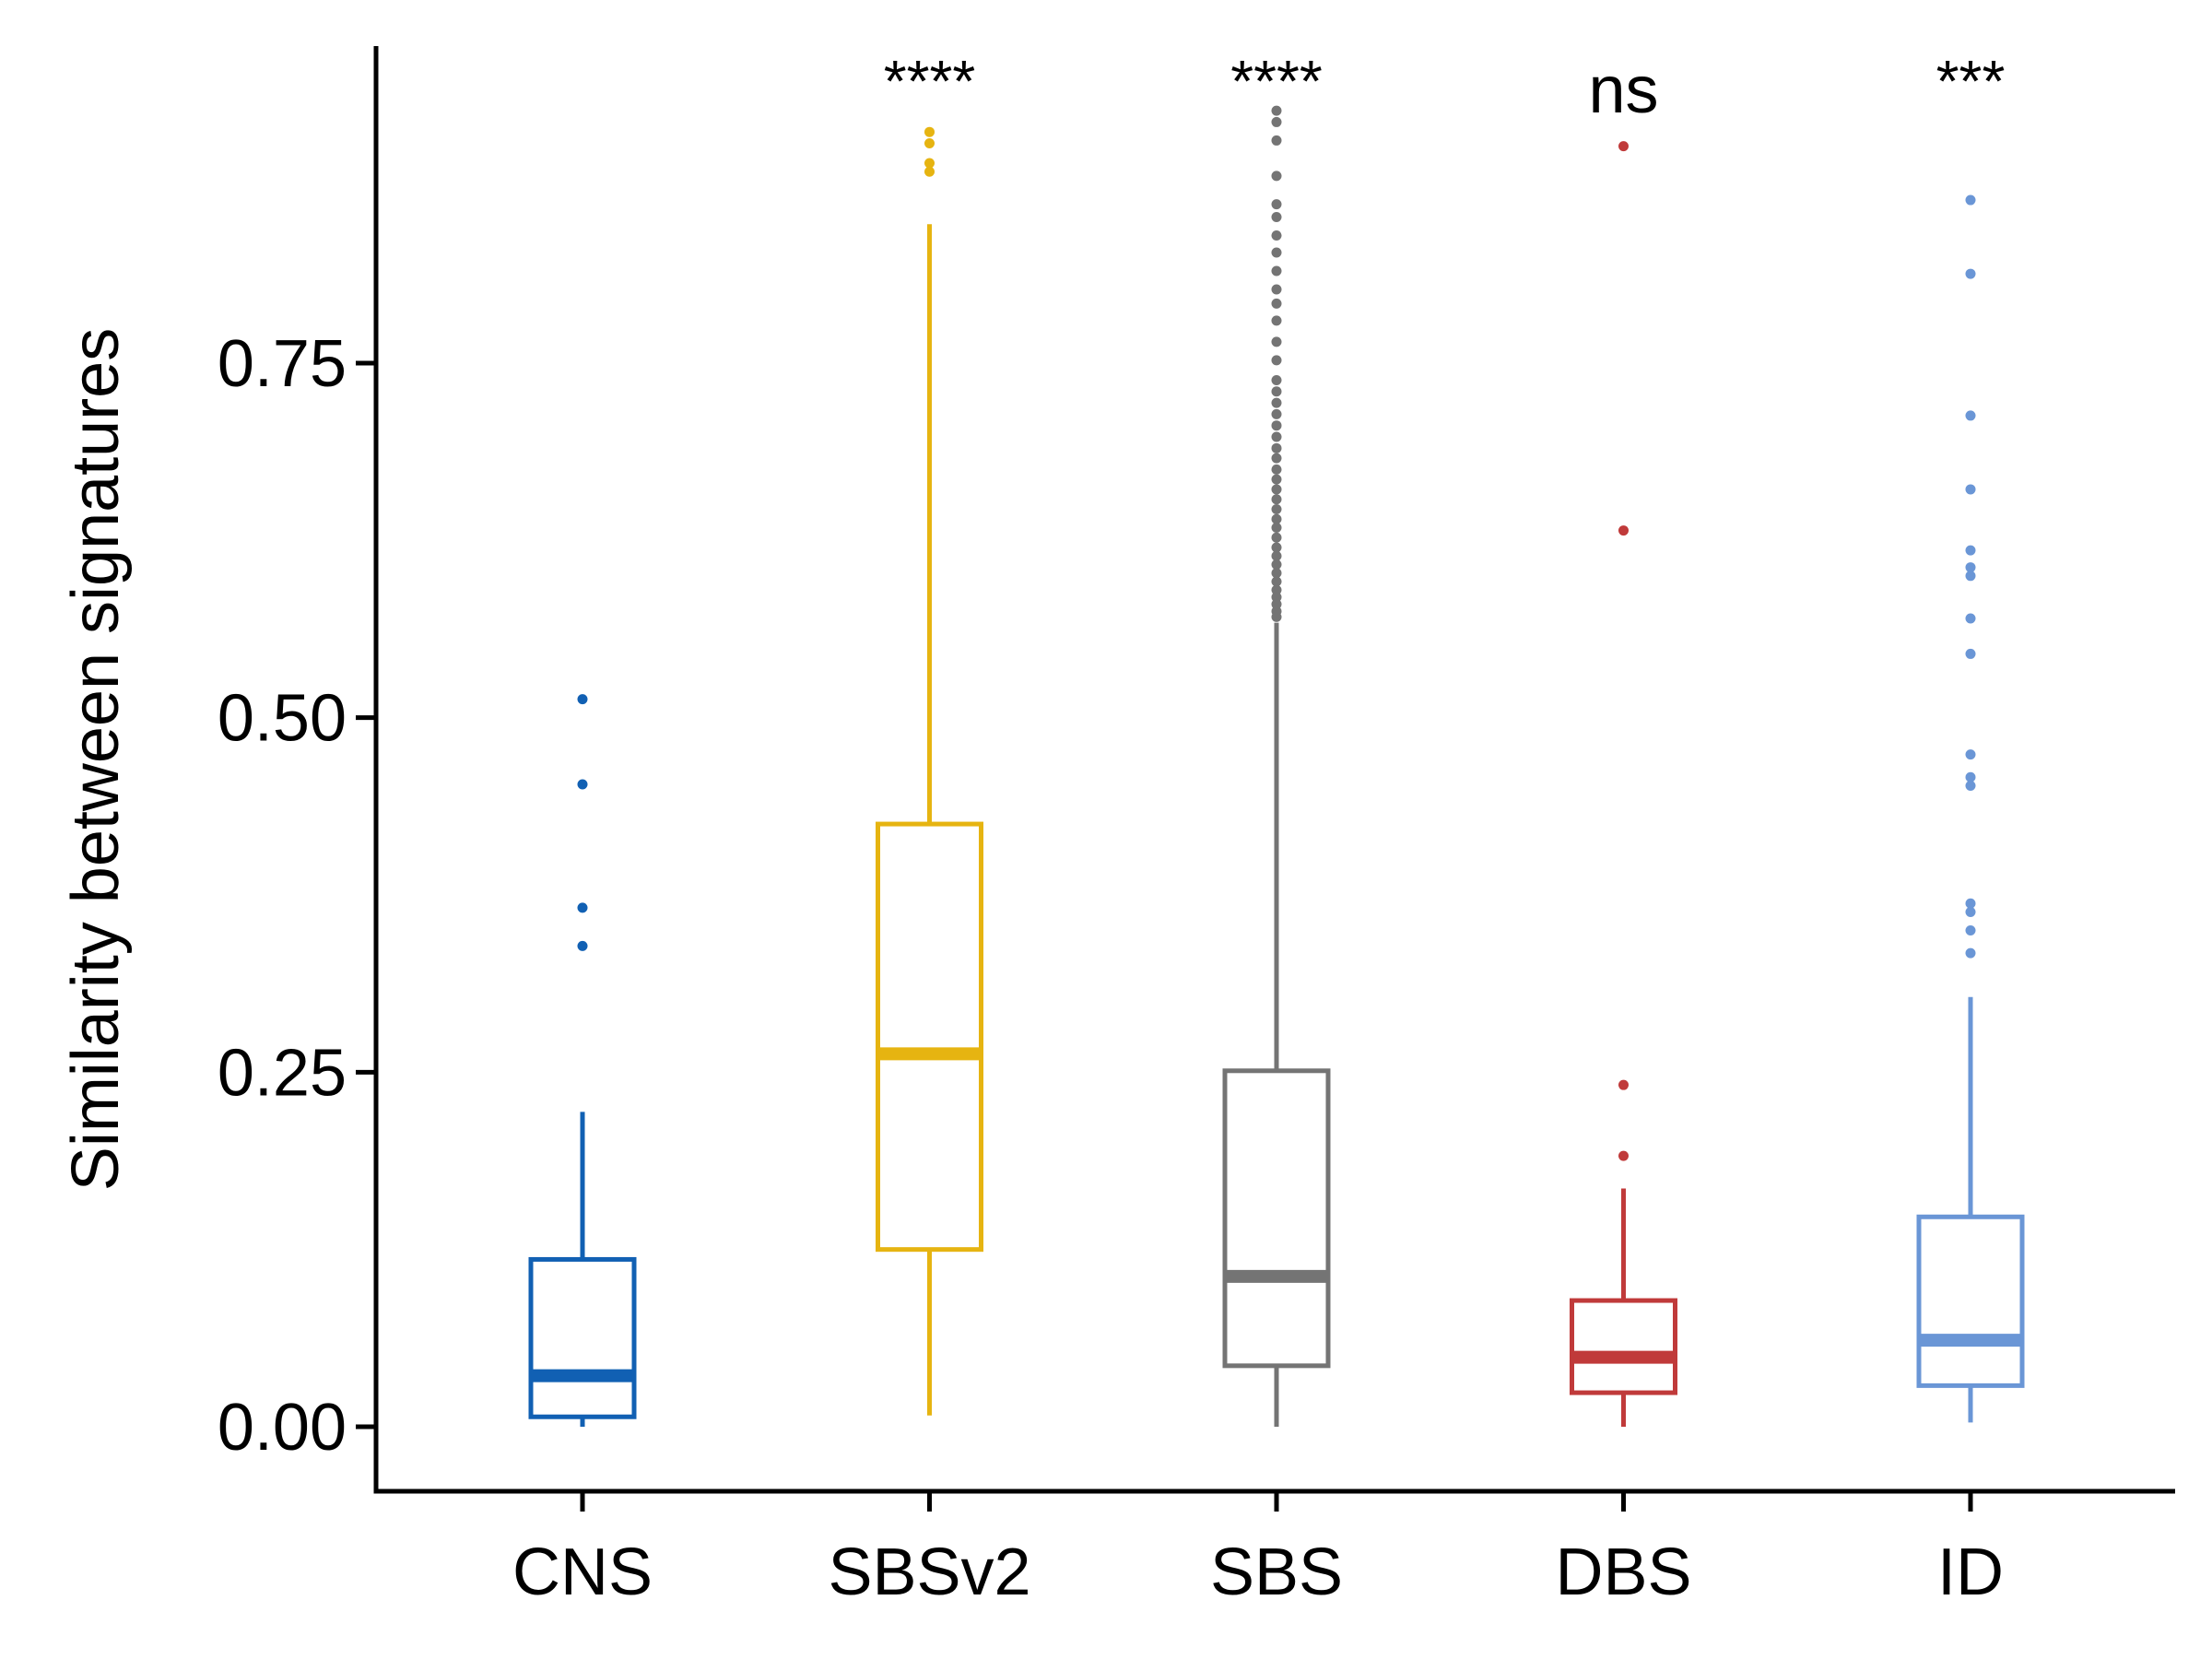 Image resolution: width=2212 pixels, height=1659 pixels. I want to click on x-axis-ticks: CNS SBSv2 SBS DBS ID, so click(1258, 1550).